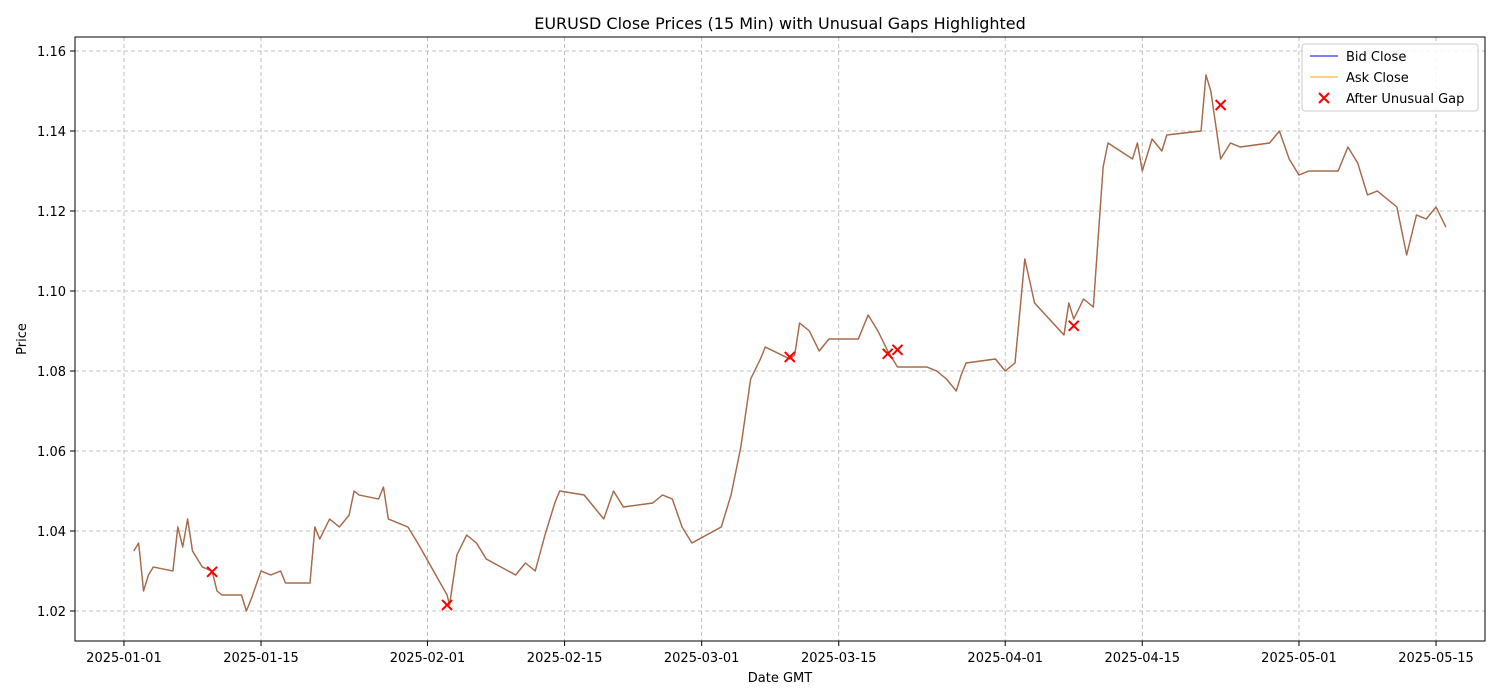 The image size is (1500, 700). I want to click on y-tick-label: 1.02, so click(51, 612).